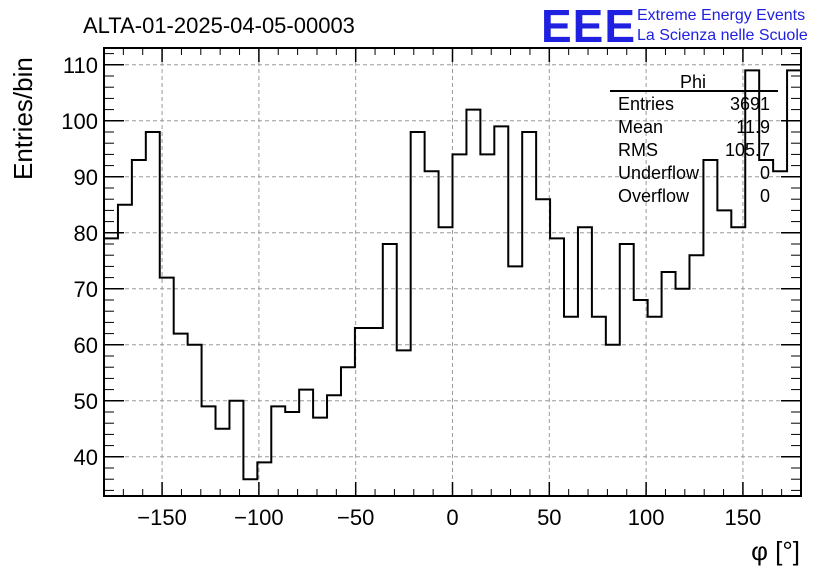 This screenshot has height=572, width=836. Describe the element at coordinates (259, 517) in the screenshot. I see `x-tick-label: −100` at that location.